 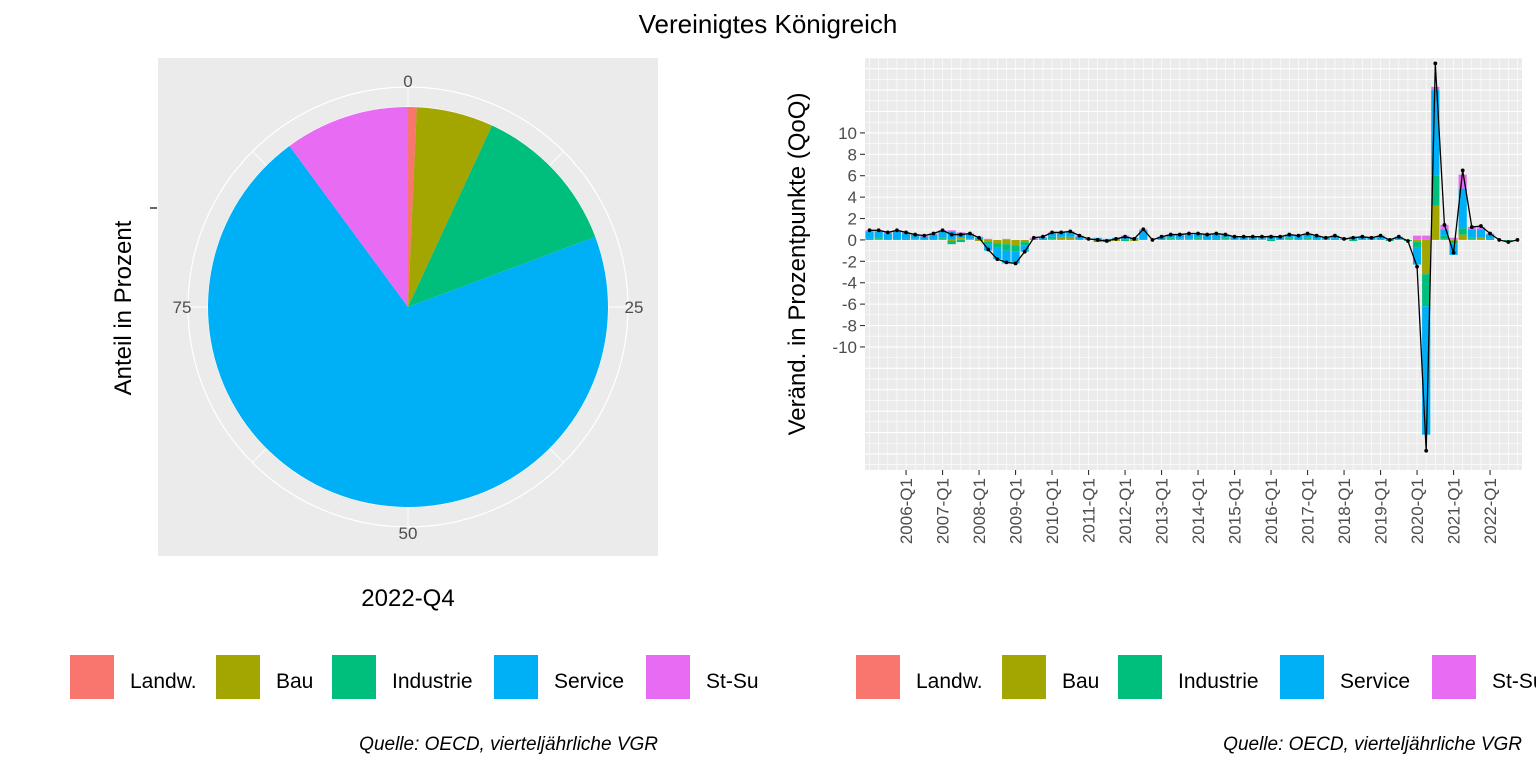 What do you see at coordinates (1024, 677) in the screenshot?
I see `legend-key-bau` at bounding box center [1024, 677].